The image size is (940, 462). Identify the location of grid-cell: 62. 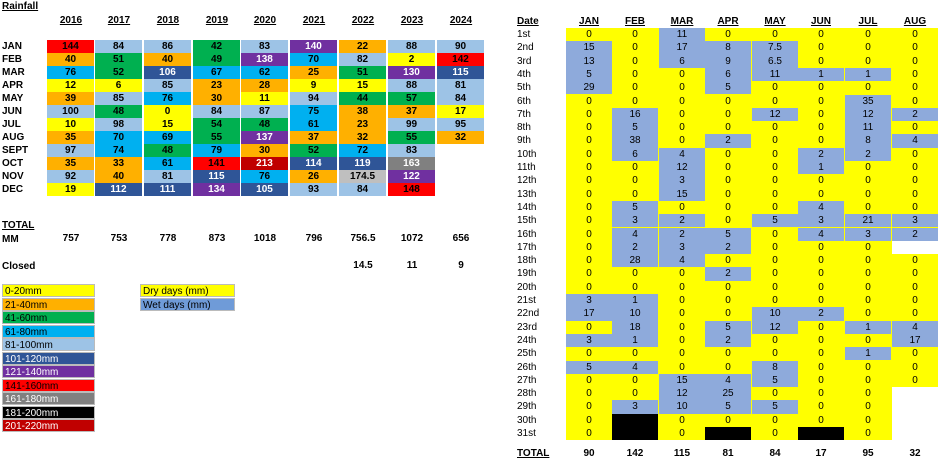
(265, 72).